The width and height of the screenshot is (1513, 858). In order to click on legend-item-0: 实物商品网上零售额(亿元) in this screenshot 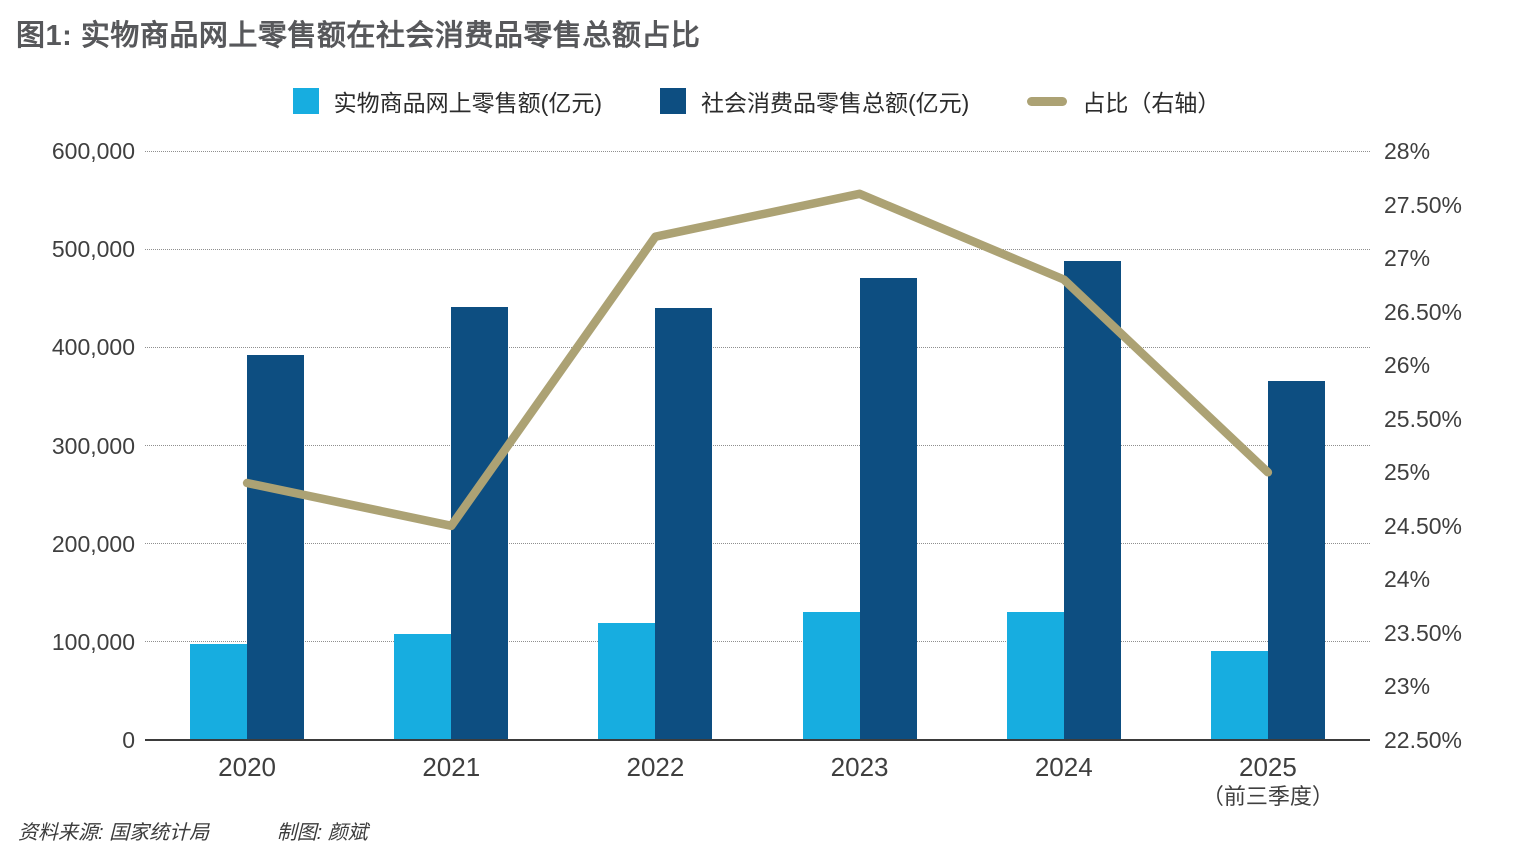, I will do `click(447, 101)`.